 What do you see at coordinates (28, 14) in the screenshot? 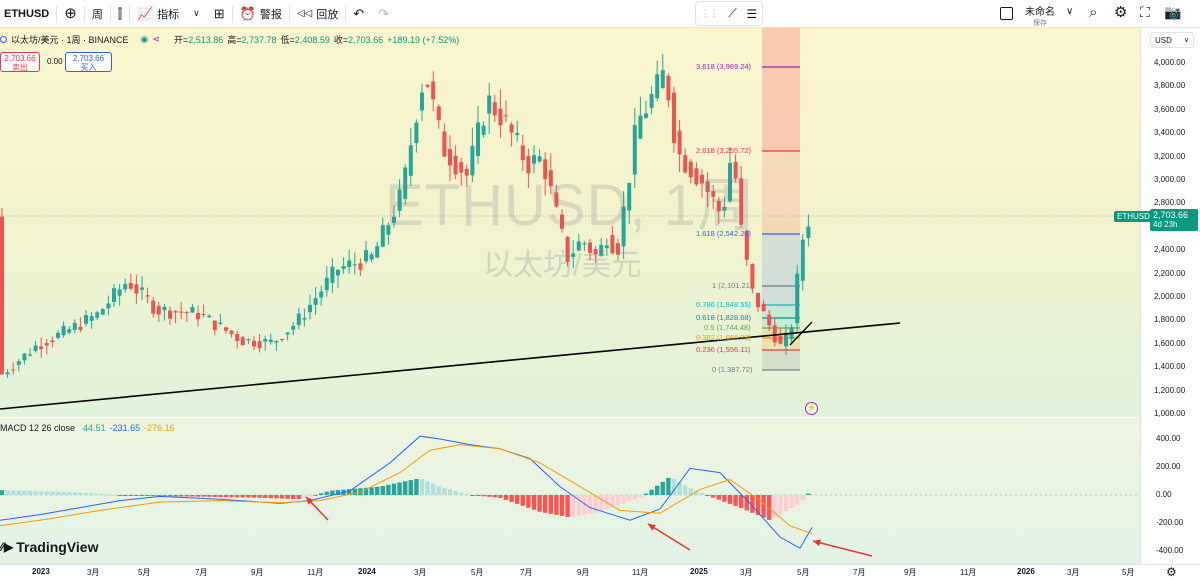
I see `symbol-search: ETHUSD` at bounding box center [28, 14].